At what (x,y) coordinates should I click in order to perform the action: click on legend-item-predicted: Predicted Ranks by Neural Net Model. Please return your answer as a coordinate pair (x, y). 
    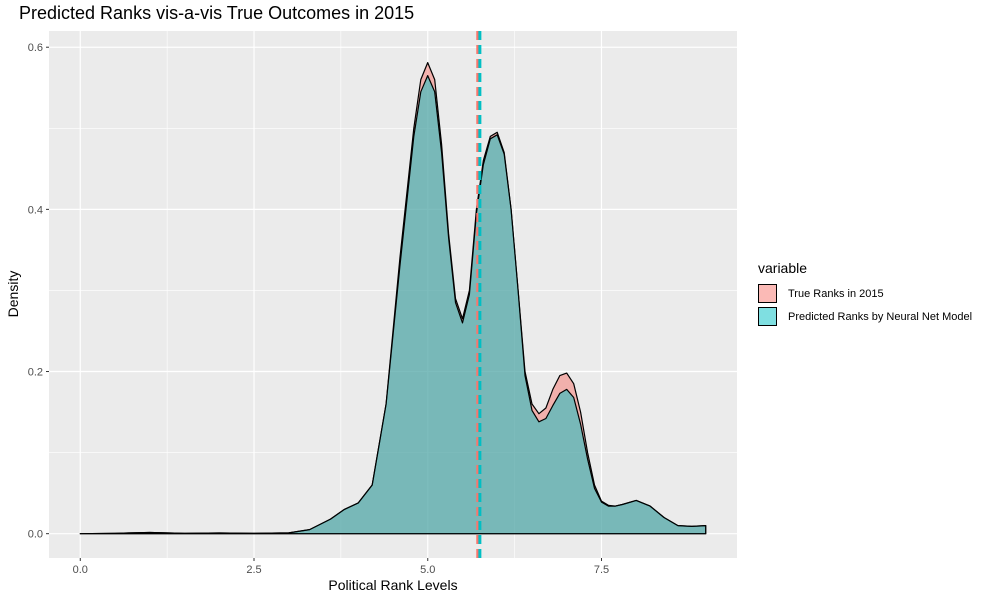
    Looking at the image, I should click on (865, 316).